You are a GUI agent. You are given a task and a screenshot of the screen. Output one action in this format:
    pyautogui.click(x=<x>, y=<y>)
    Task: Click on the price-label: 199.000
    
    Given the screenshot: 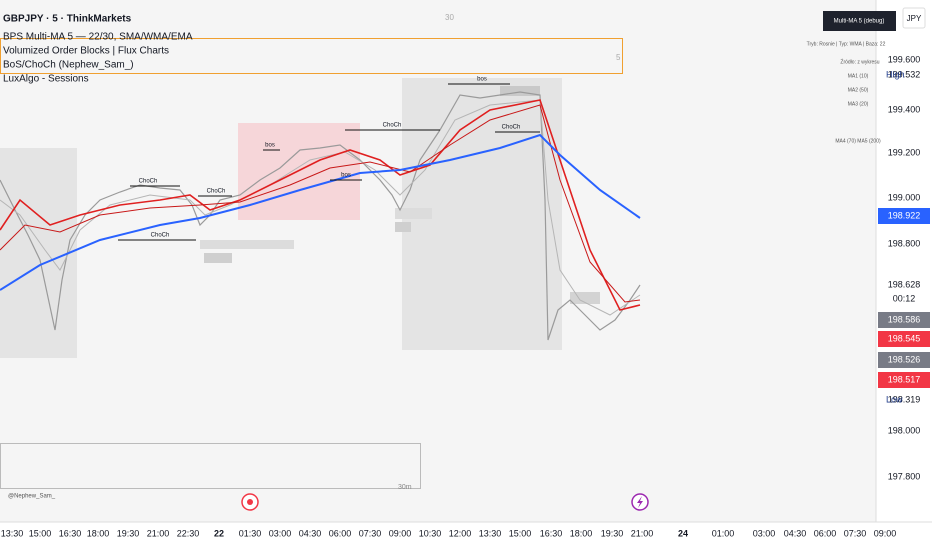 What is the action you would take?
    pyautogui.click(x=904, y=197)
    